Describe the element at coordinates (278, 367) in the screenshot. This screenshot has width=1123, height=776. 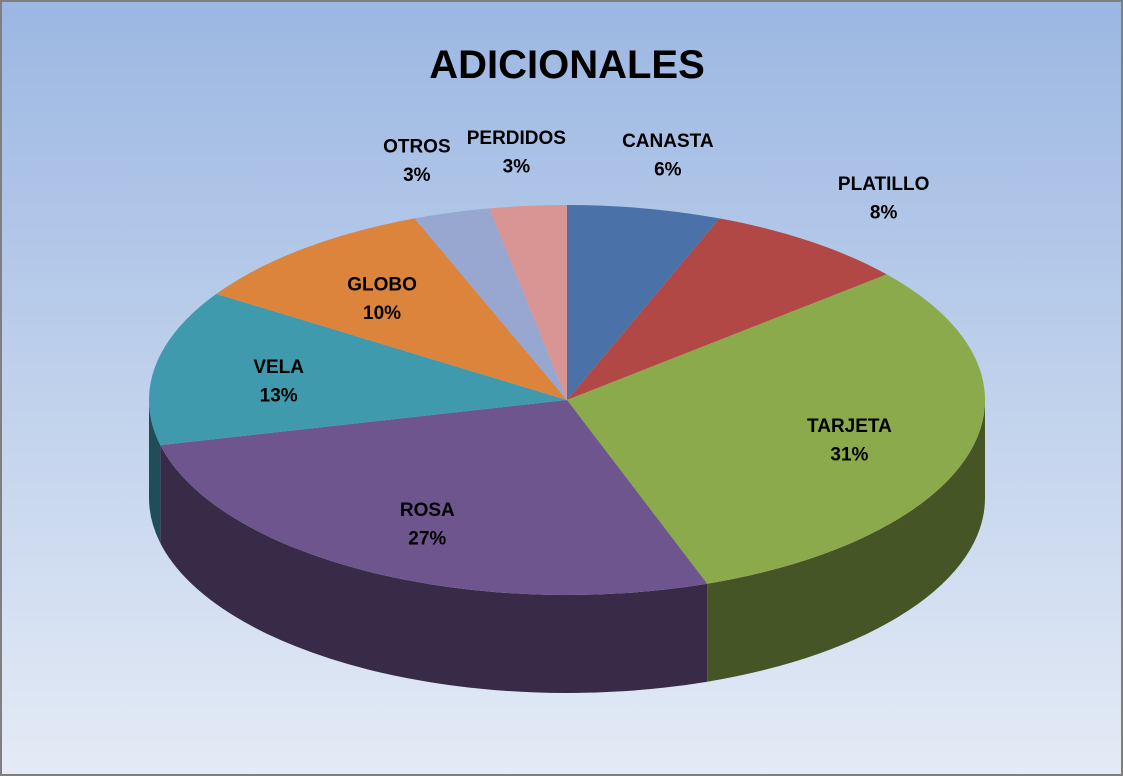
I see `data-label-category: VELA` at that location.